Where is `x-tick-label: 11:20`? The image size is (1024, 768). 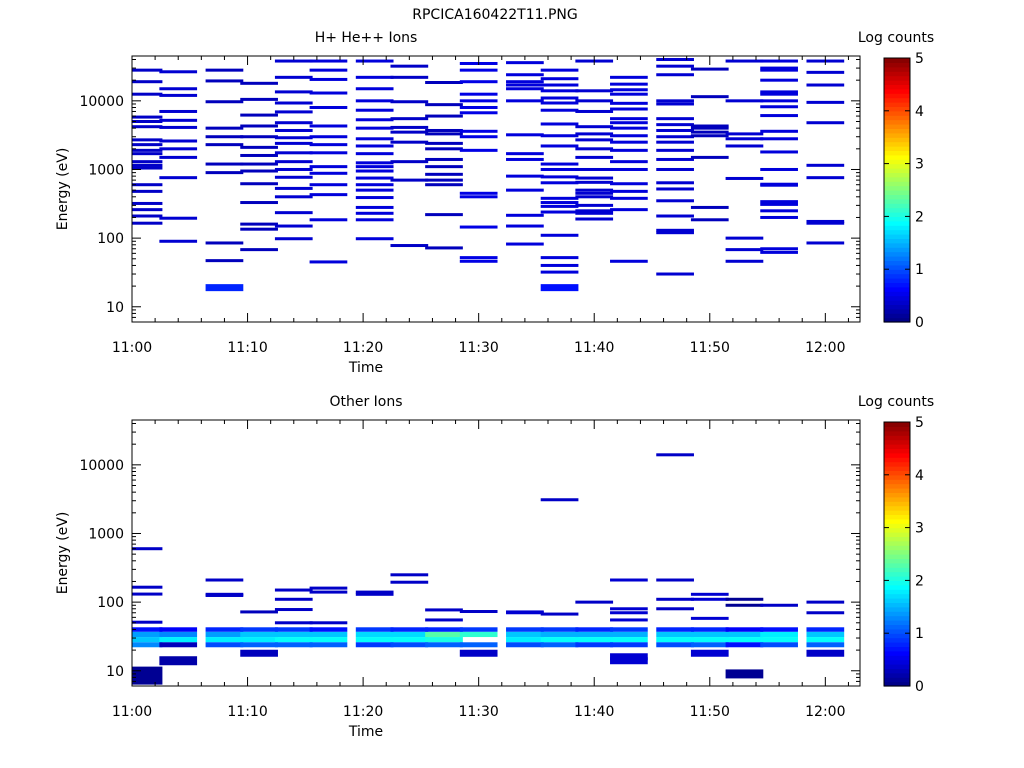
x-tick-label: 11:20 is located at coordinates (363, 712).